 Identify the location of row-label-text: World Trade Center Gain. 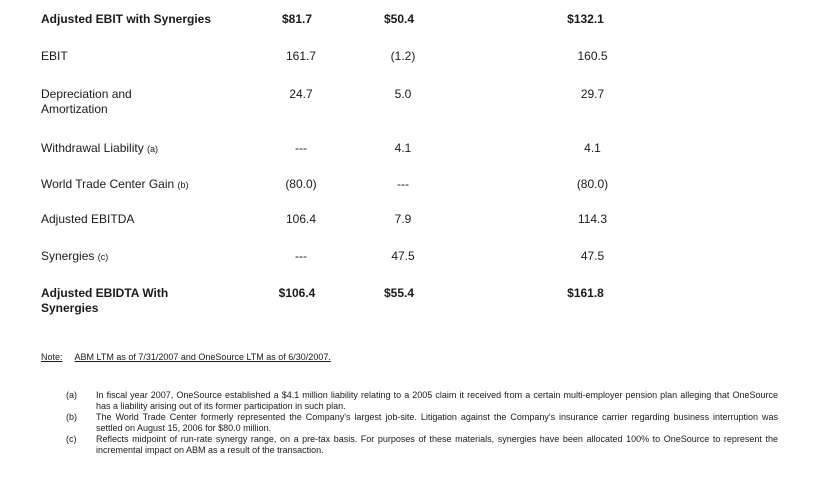
(108, 184).